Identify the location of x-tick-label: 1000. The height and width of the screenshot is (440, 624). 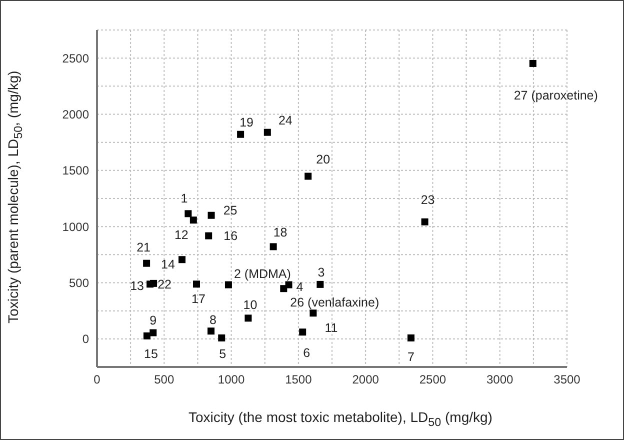
(231, 379).